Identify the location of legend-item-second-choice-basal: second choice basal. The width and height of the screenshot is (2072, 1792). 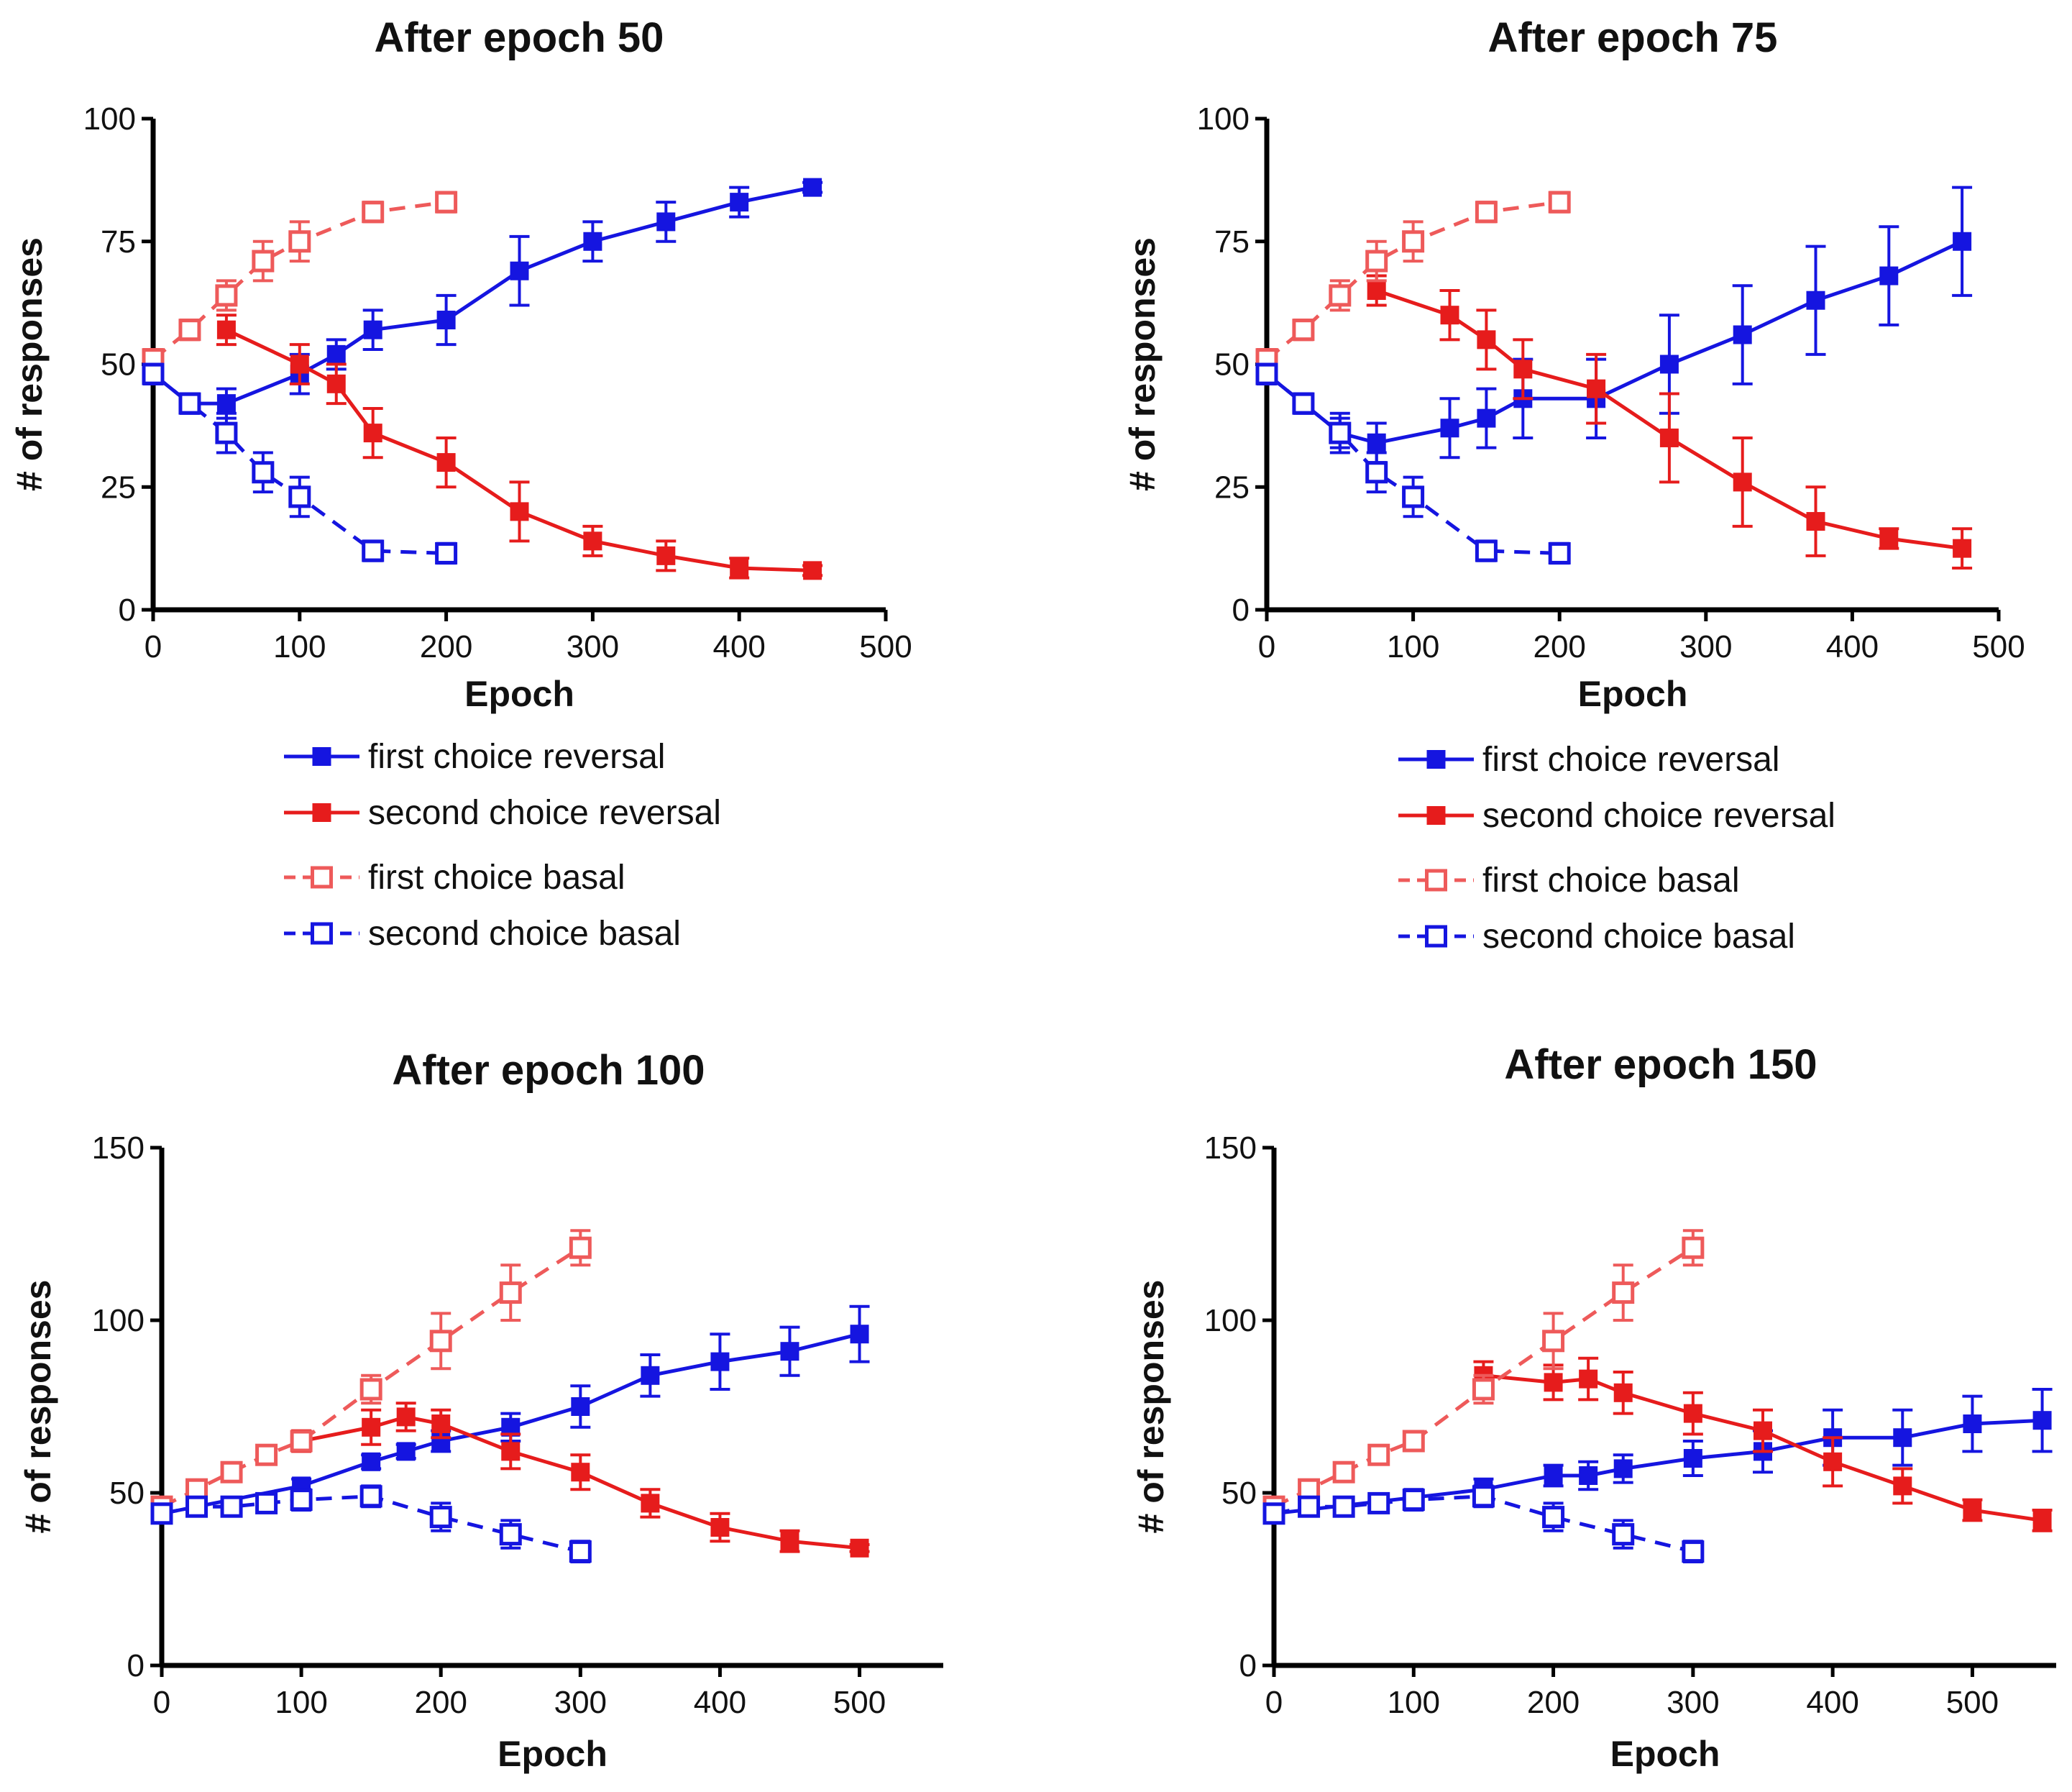
(1596, 937).